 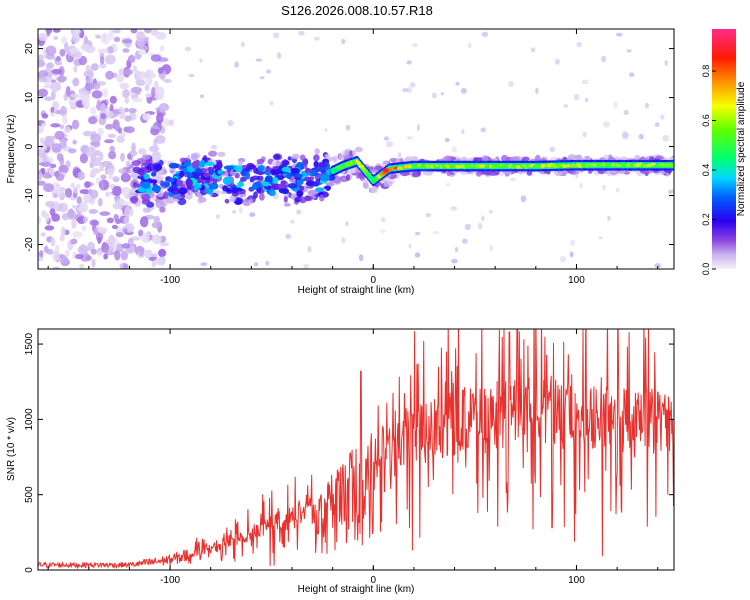 What do you see at coordinates (741, 148) in the screenshot?
I see `colorbar-label: Normalized spectral amplitude` at bounding box center [741, 148].